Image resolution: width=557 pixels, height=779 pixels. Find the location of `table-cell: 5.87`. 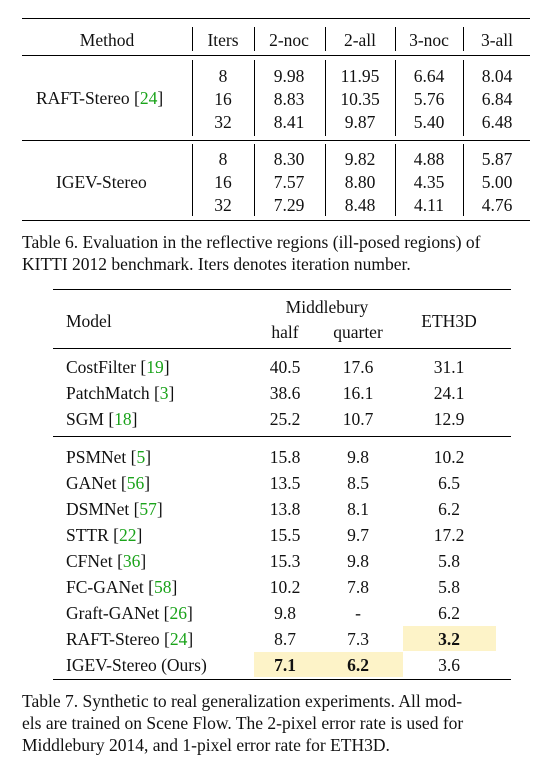

table-cell: 5.87 is located at coordinates (497, 159).